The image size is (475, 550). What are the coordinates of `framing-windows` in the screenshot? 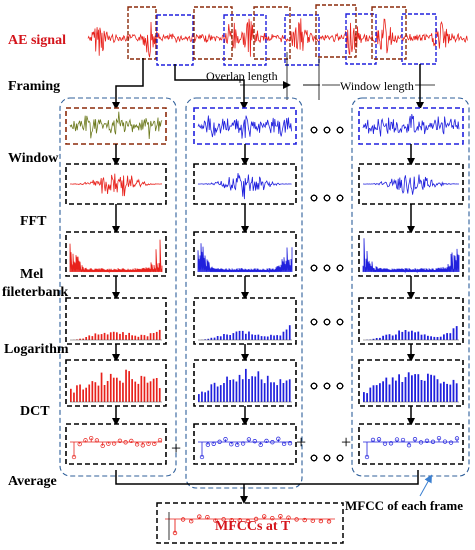 It's located at (282, 35).